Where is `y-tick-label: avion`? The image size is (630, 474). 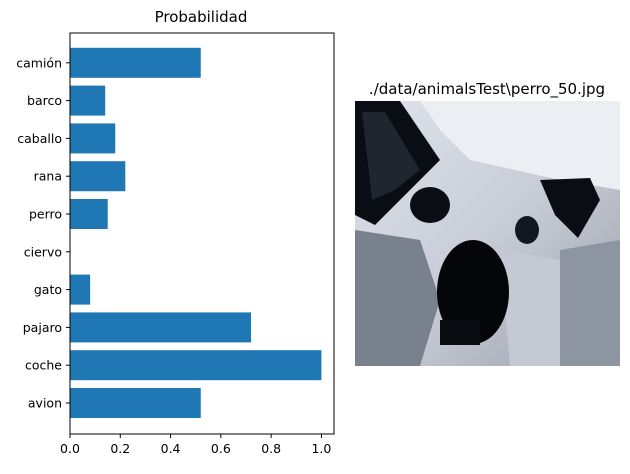
y-tick-label: avion is located at coordinates (45, 403).